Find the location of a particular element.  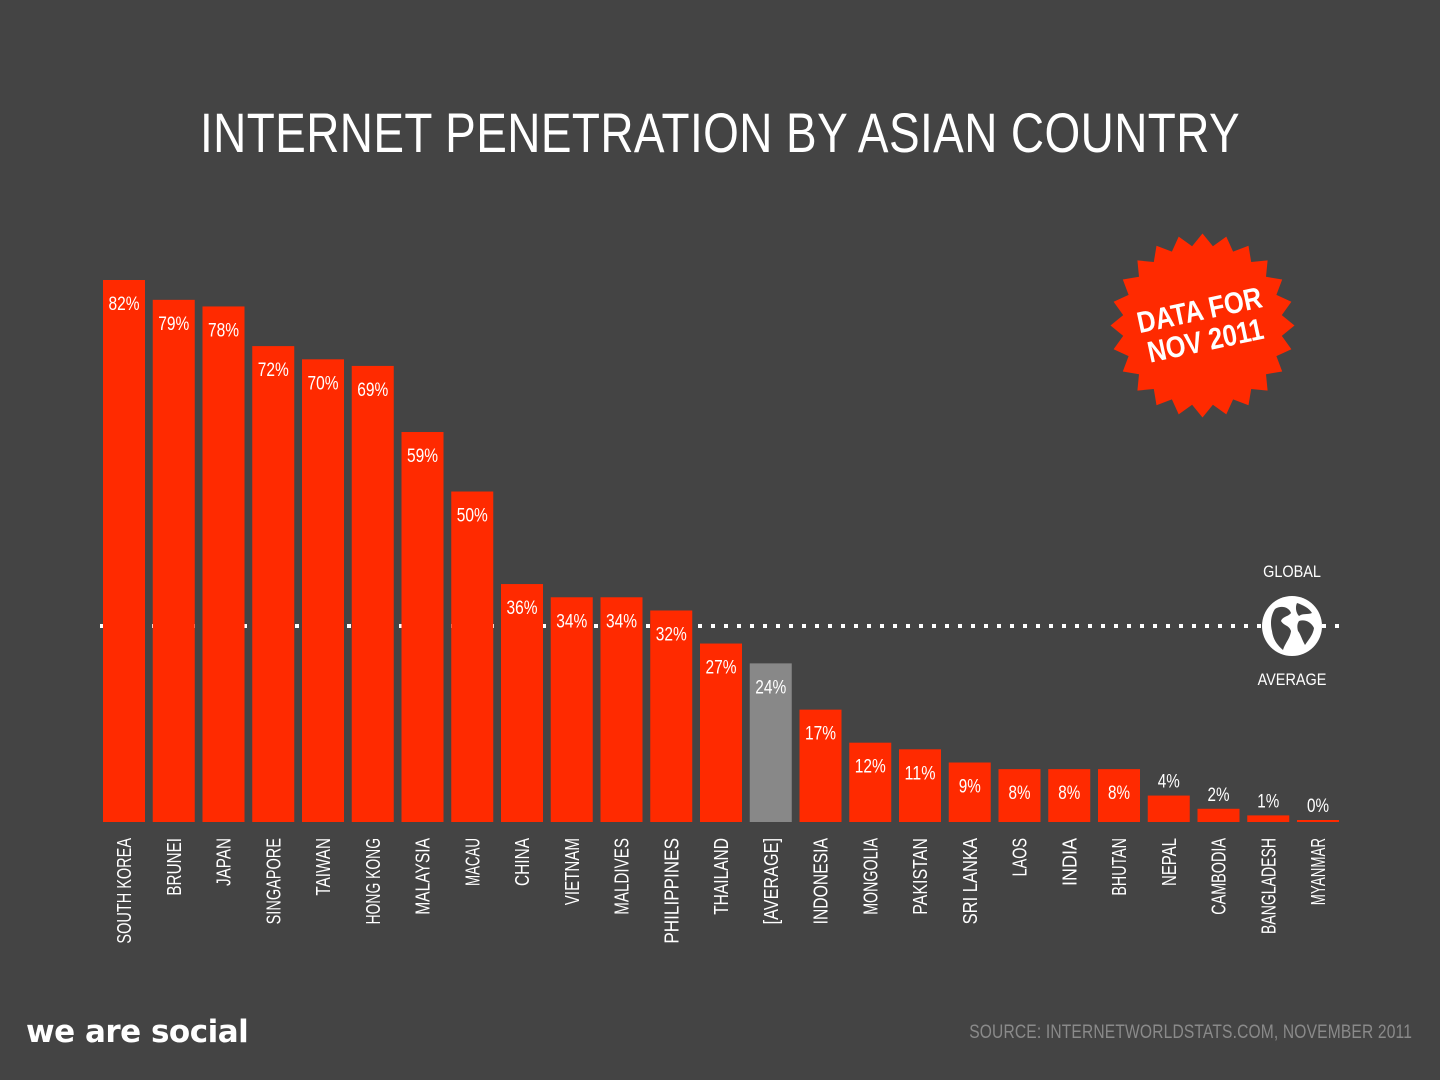

reference-label-top: GLOBAL is located at coordinates (1292, 571).